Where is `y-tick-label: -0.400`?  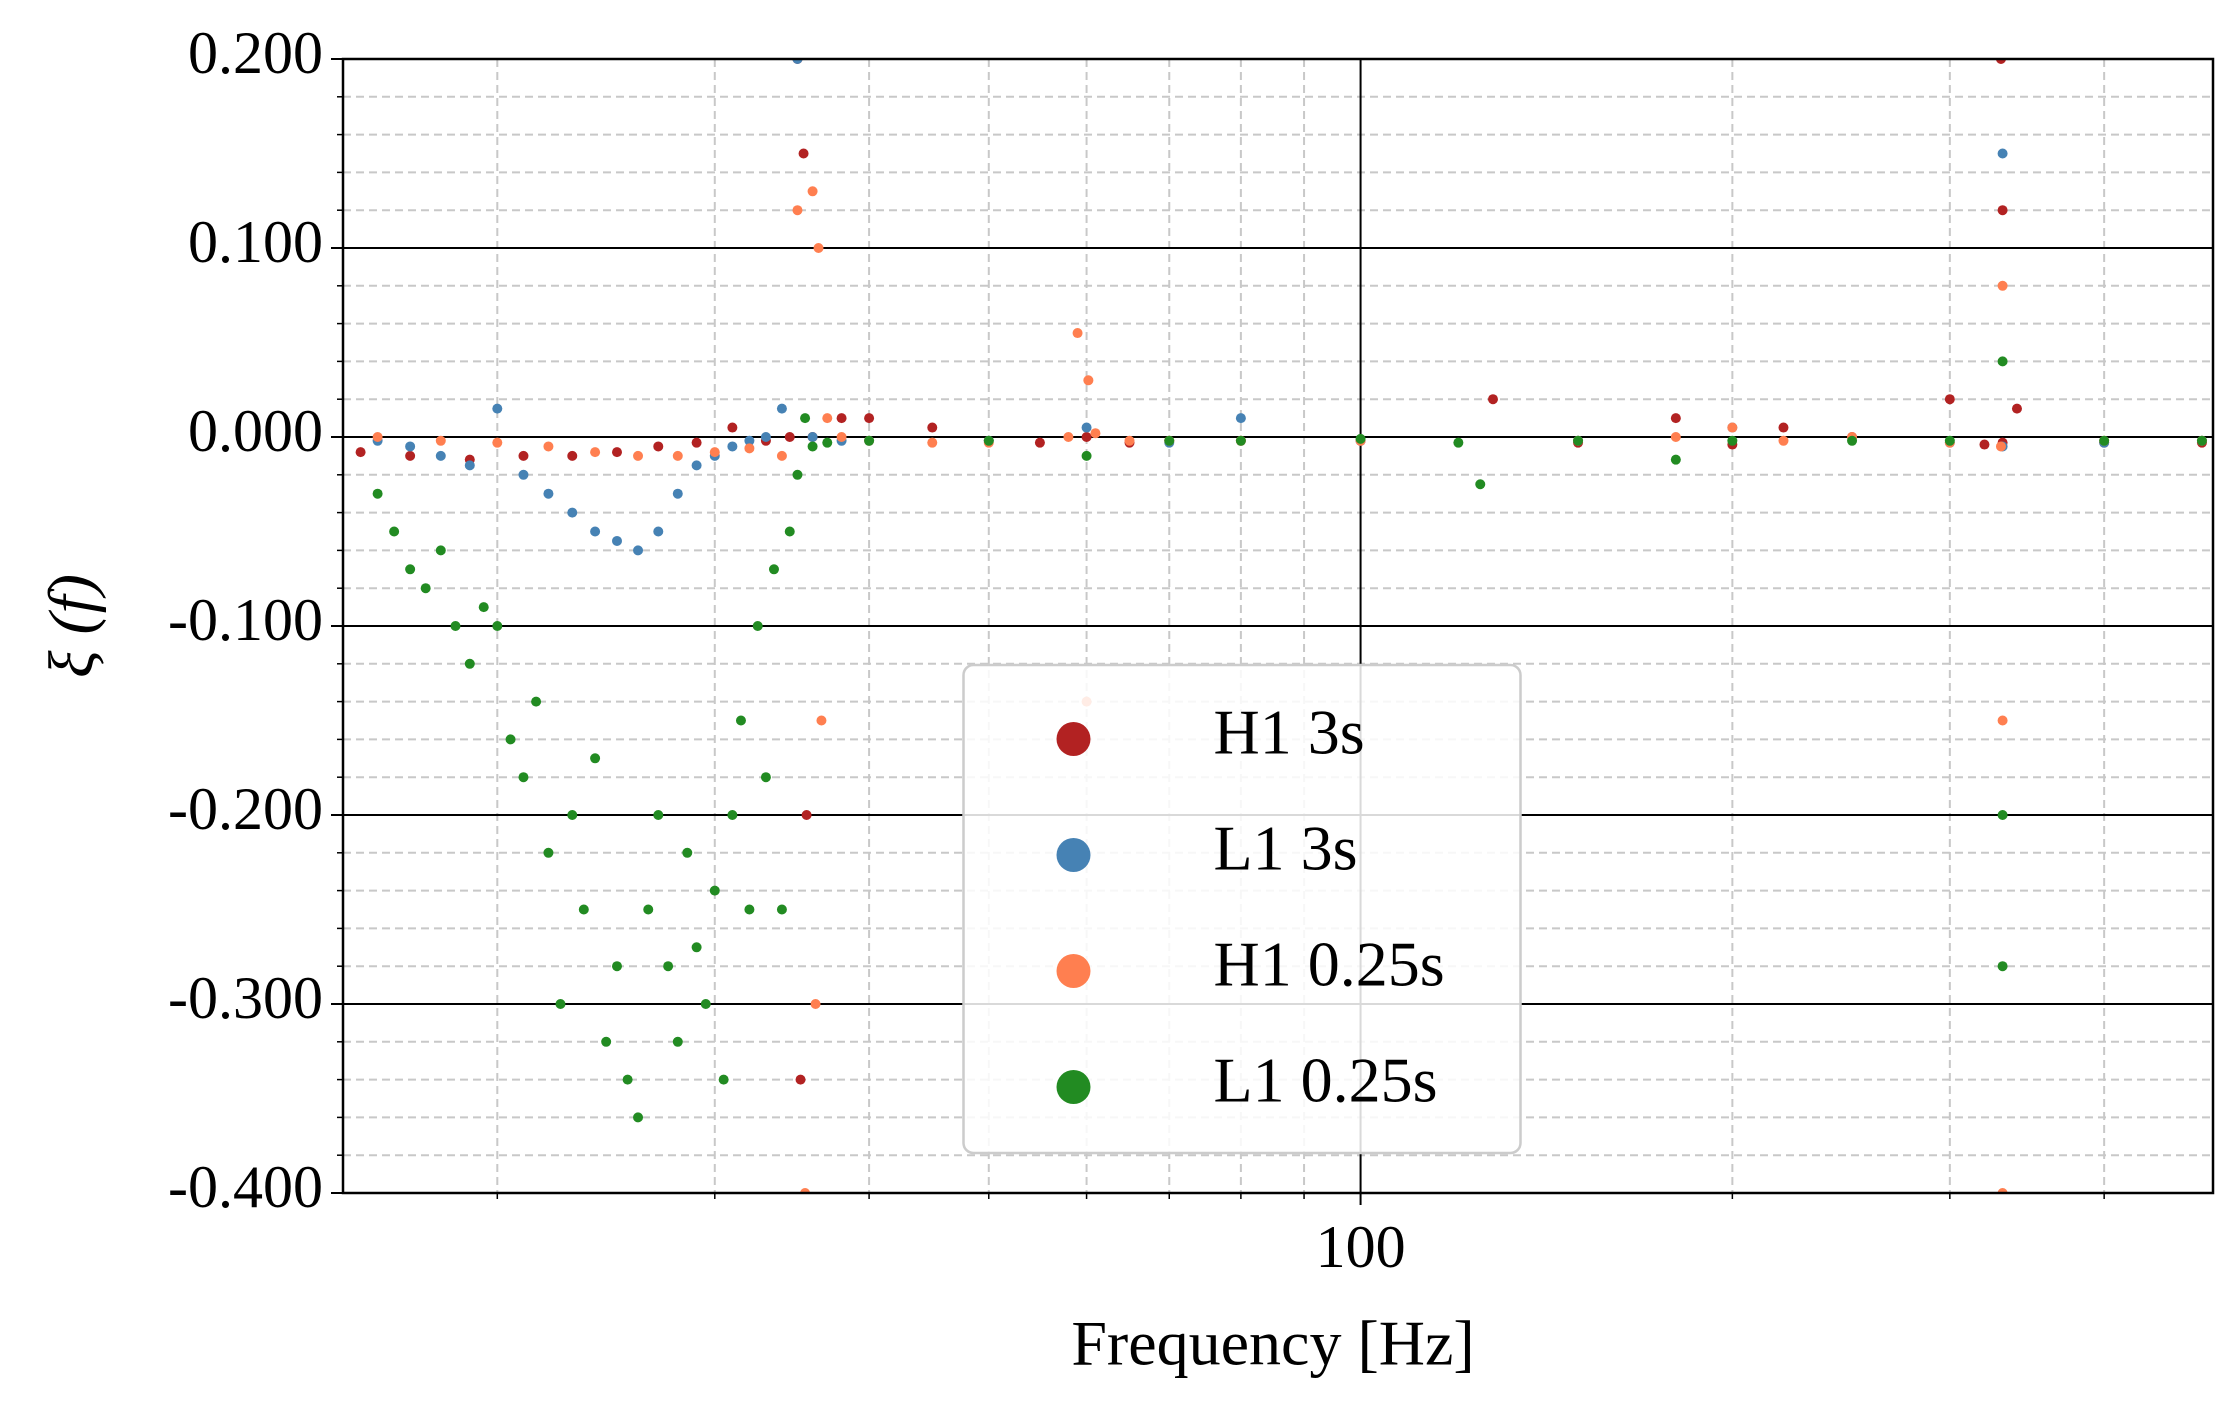 y-tick-label: -0.400 is located at coordinates (245, 1187).